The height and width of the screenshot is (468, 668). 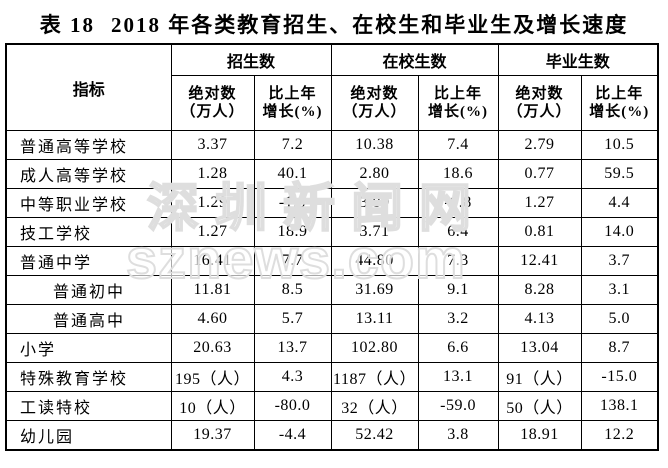 What do you see at coordinates (88, 261) in the screenshot?
I see `row-indicator-label: 普通中学` at bounding box center [88, 261].